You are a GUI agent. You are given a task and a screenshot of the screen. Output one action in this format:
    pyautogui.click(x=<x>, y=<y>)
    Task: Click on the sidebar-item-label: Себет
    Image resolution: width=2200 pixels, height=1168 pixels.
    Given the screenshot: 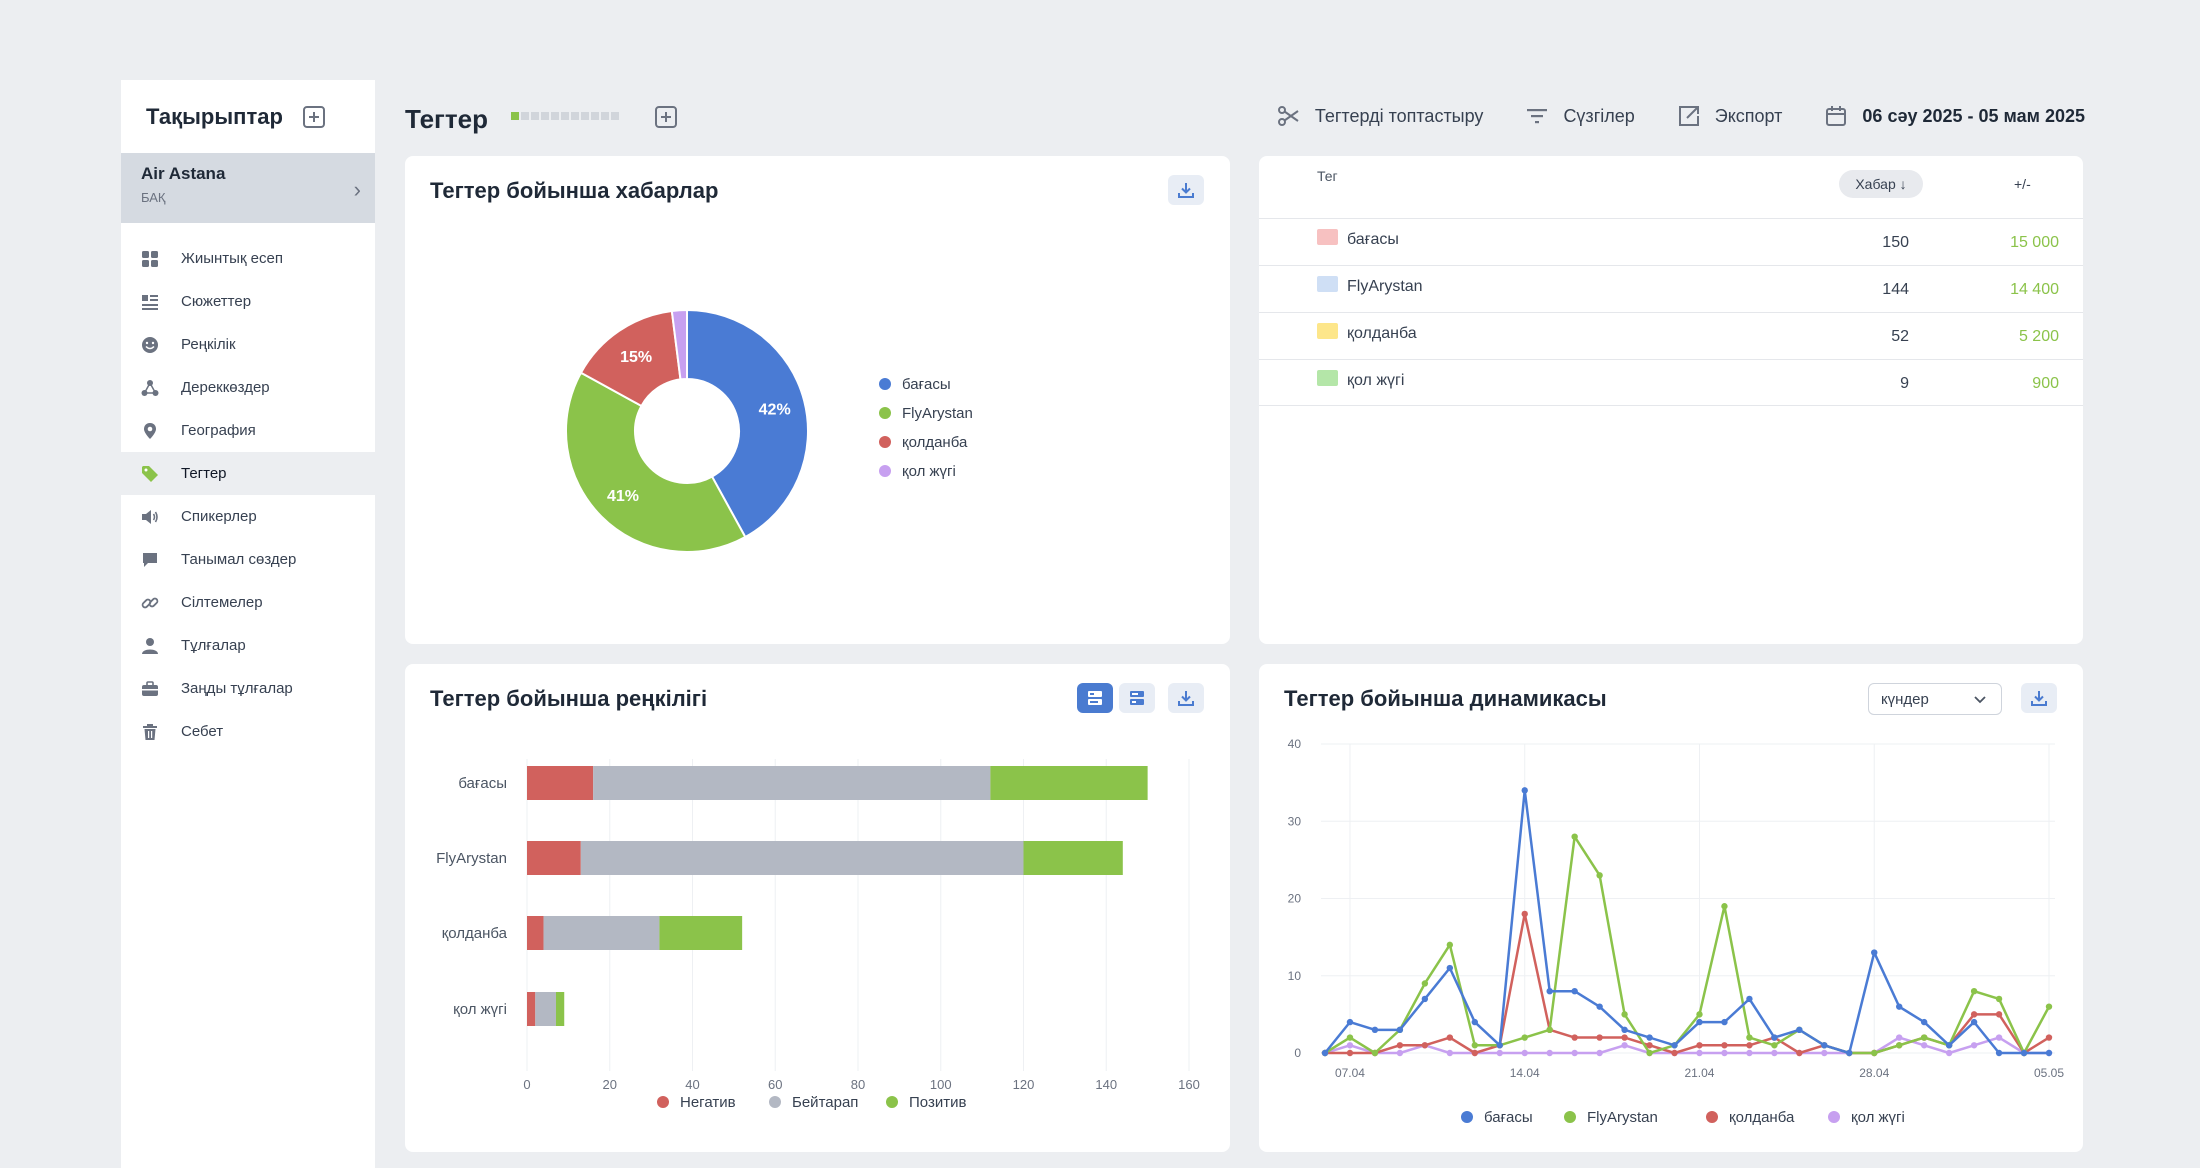 What is the action you would take?
    pyautogui.click(x=202, y=731)
    